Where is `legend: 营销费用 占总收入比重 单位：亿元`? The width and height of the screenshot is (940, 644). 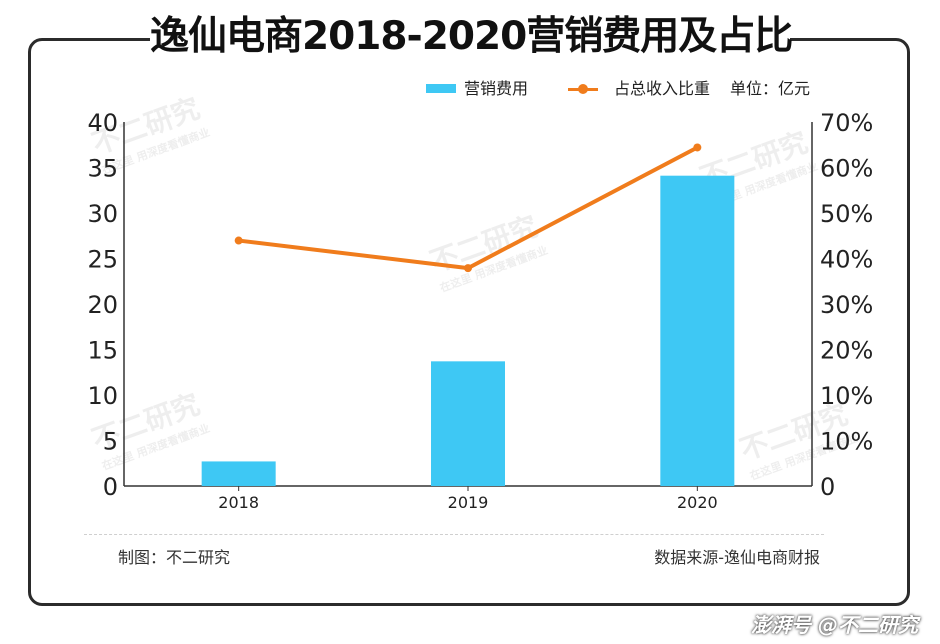 legend: 营销费用 占总收入比重 单位：亿元 is located at coordinates (630, 90).